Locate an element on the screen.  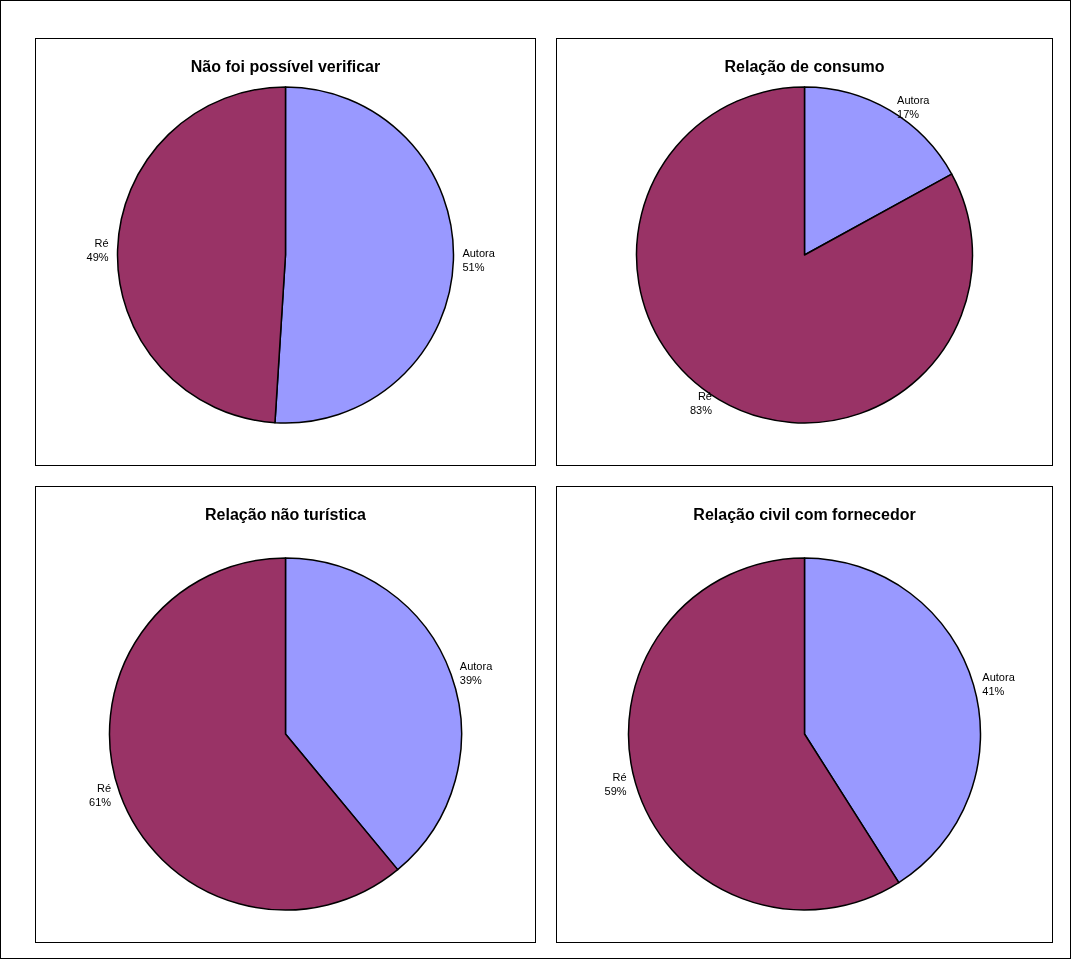
chart-title: Relação civil com fornecedor is located at coordinates (804, 514).